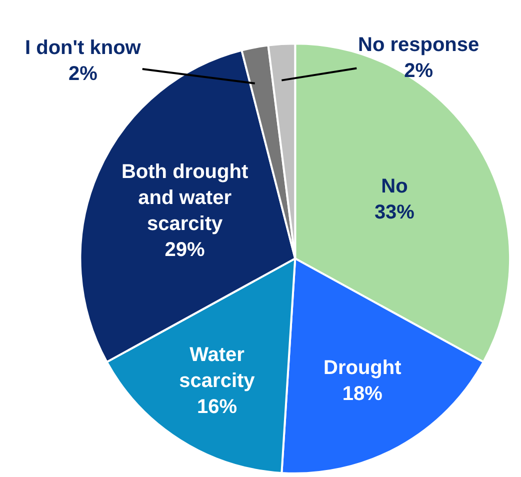  Describe the element at coordinates (362, 394) in the screenshot. I see `data-label: 18%` at that location.